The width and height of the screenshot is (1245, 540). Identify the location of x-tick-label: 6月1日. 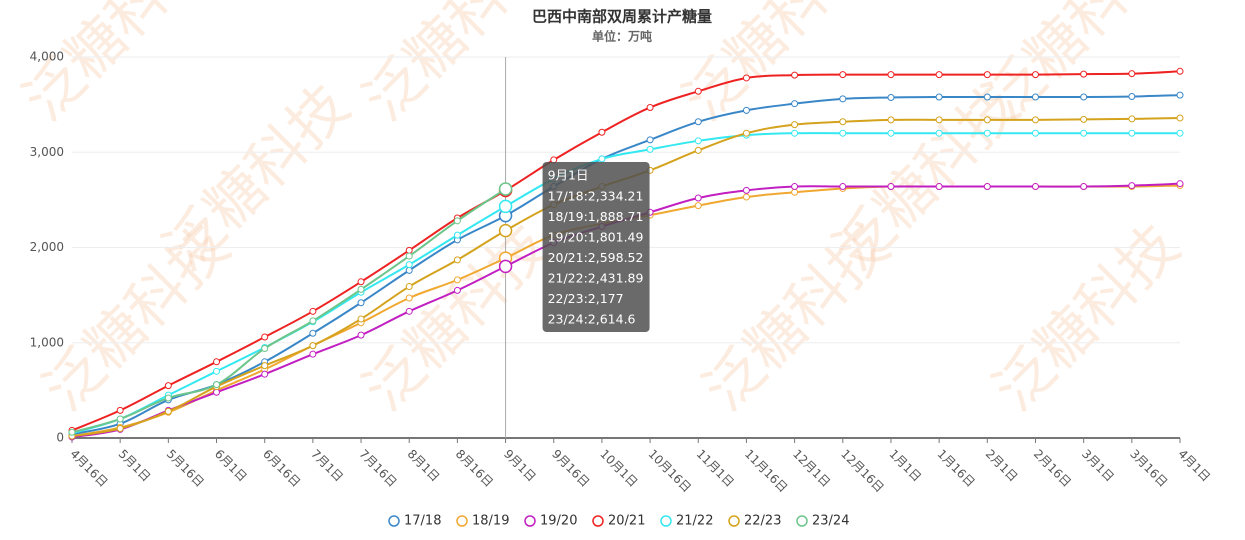
(231, 466).